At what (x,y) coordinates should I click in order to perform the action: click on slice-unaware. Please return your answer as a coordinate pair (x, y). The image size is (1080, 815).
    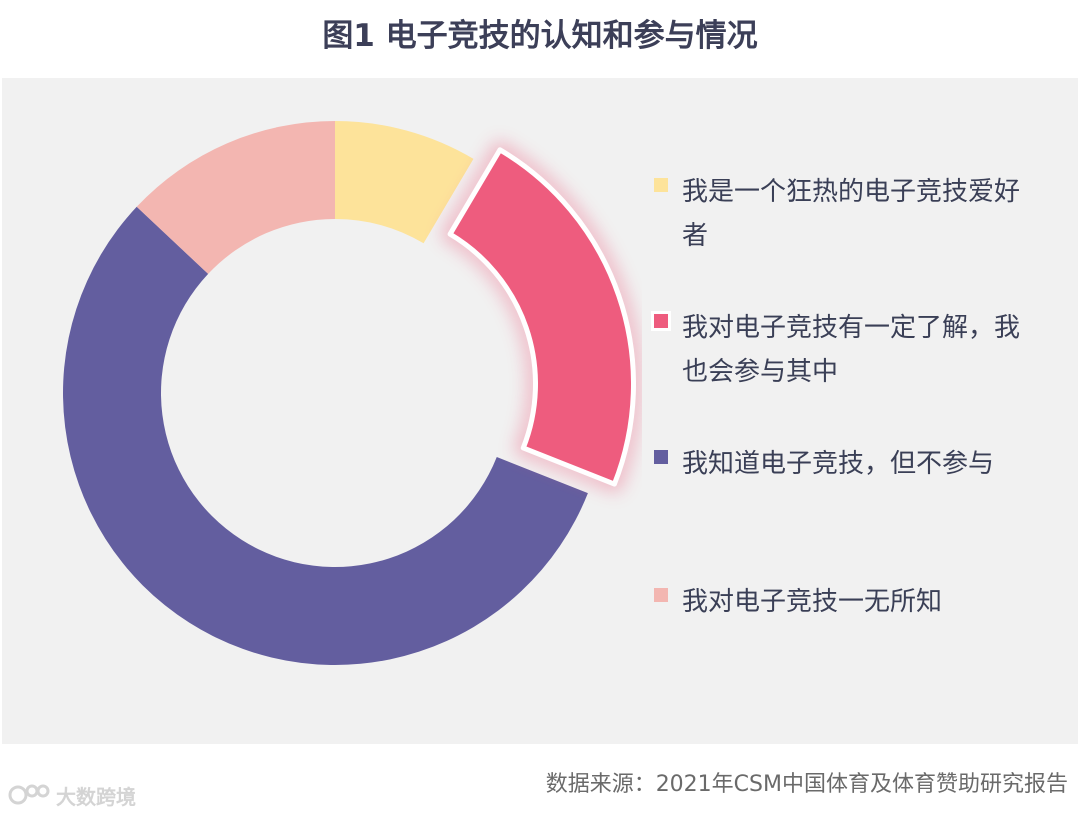
    Looking at the image, I should click on (235, 197).